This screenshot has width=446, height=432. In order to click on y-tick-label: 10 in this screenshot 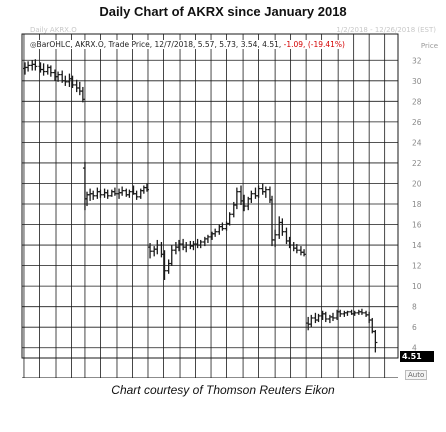, I will do `click(417, 286)`.